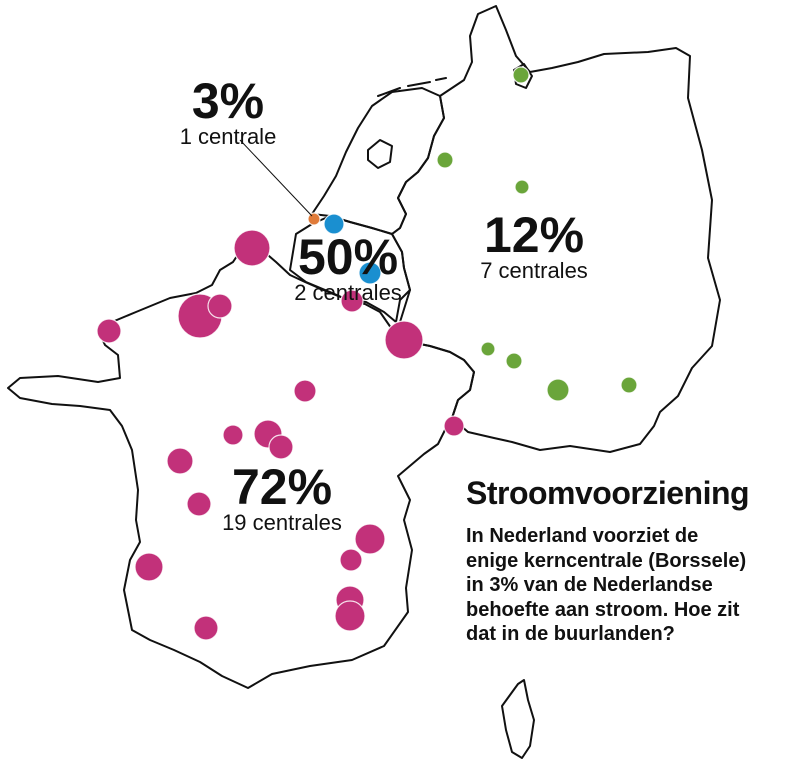 This screenshot has height=762, width=800. I want to click on belgium-percentage: 50%, so click(348, 257).